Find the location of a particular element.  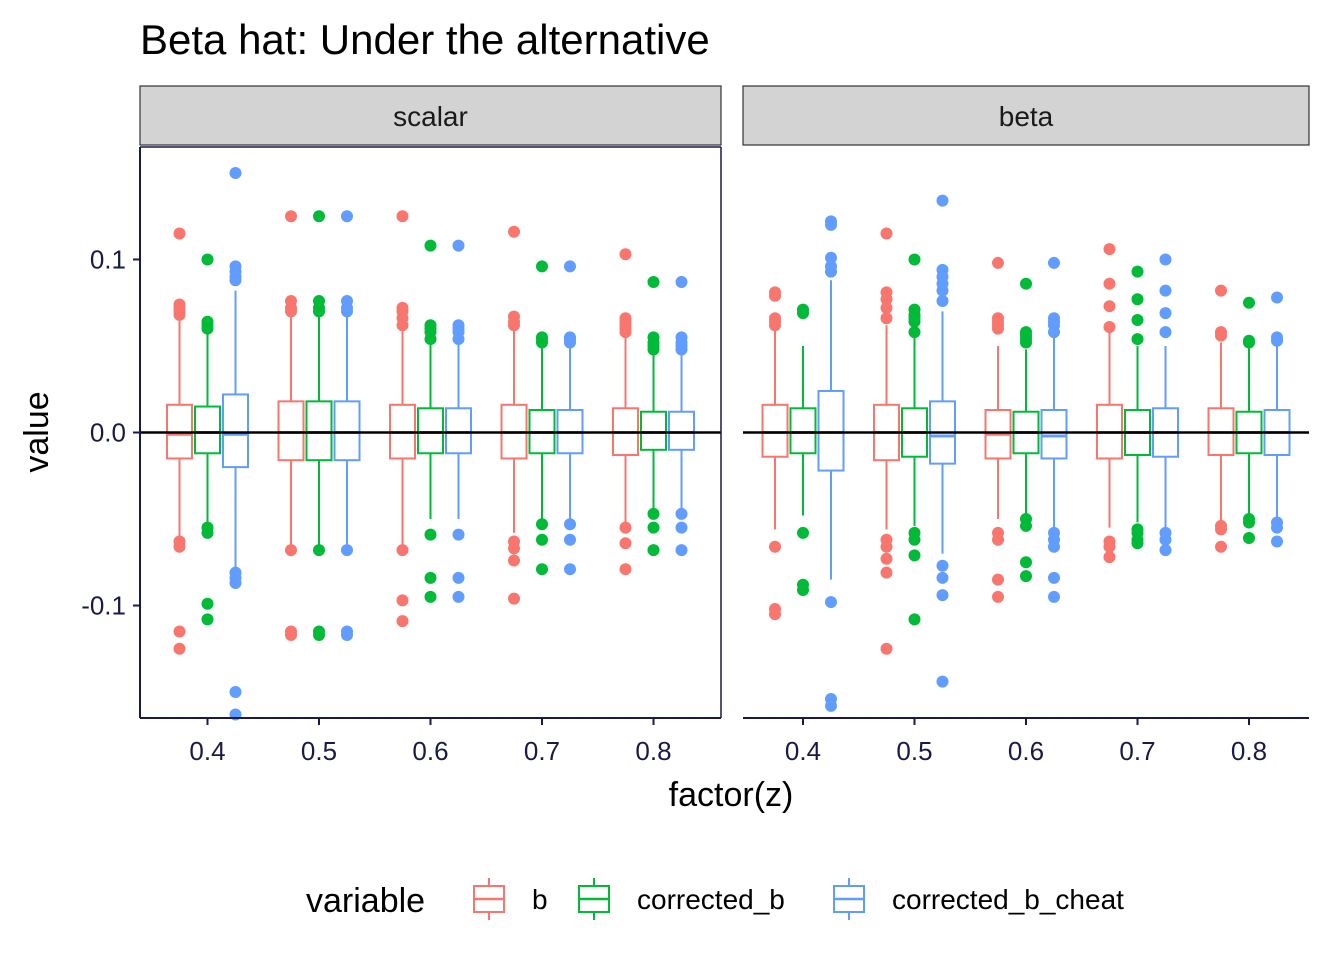

box-corrected_b-0.8 is located at coordinates (653, 416).